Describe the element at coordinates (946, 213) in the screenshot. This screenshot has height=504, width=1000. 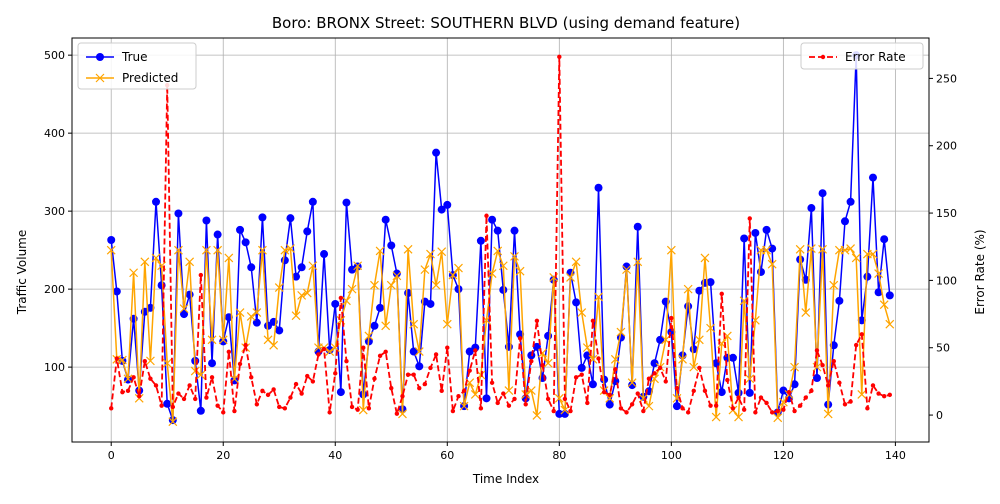
I see `y2-tick-label: 150` at that location.